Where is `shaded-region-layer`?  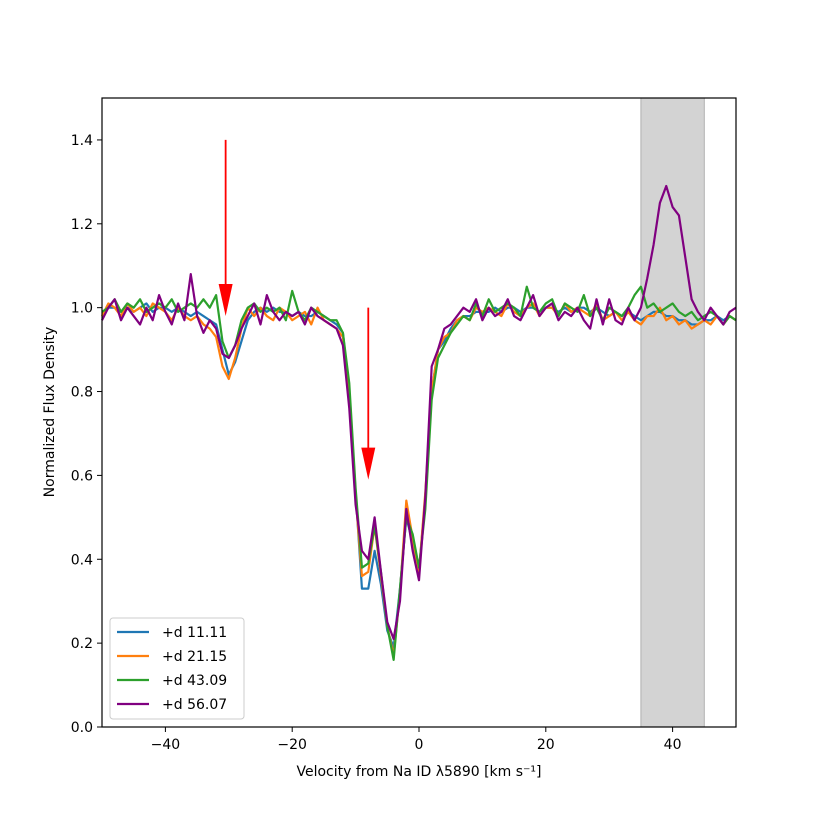
shaded-region-layer is located at coordinates (672, 412).